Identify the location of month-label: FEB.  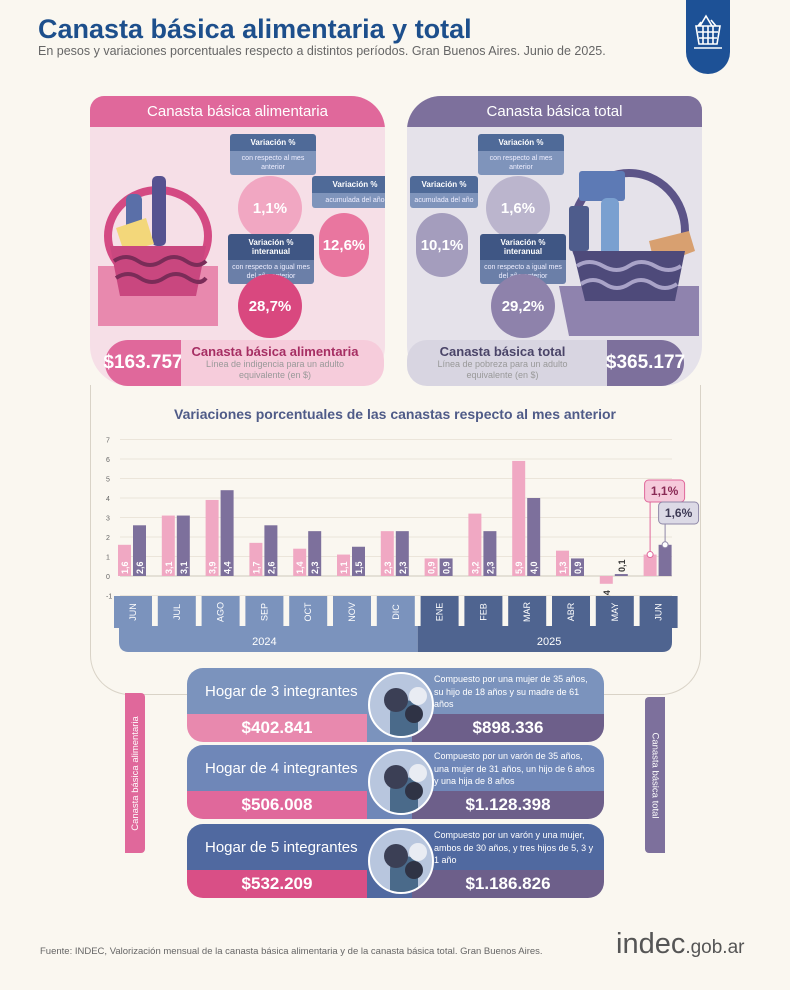
(483, 612).